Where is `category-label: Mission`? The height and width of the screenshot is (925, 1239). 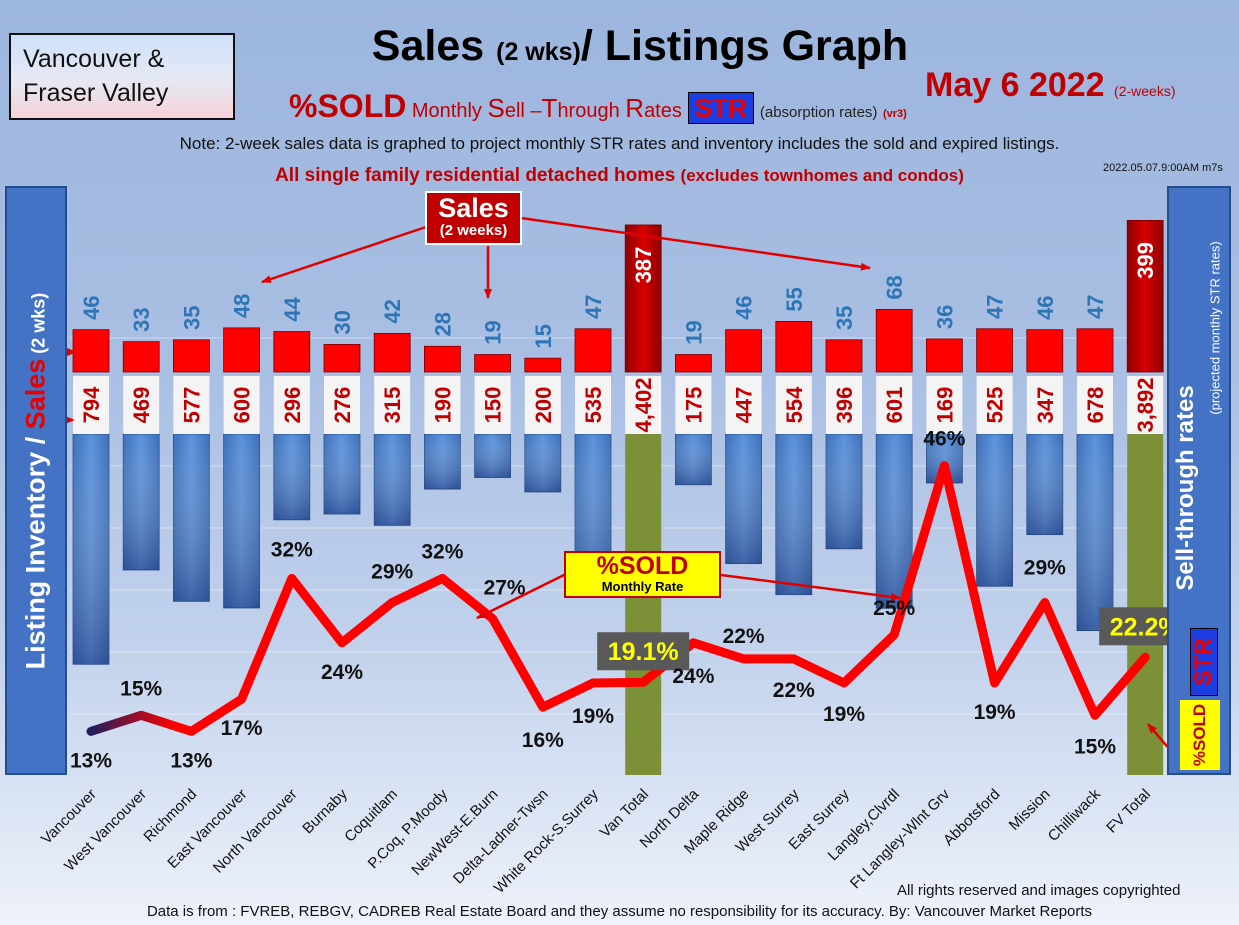 category-label: Mission is located at coordinates (1030, 810).